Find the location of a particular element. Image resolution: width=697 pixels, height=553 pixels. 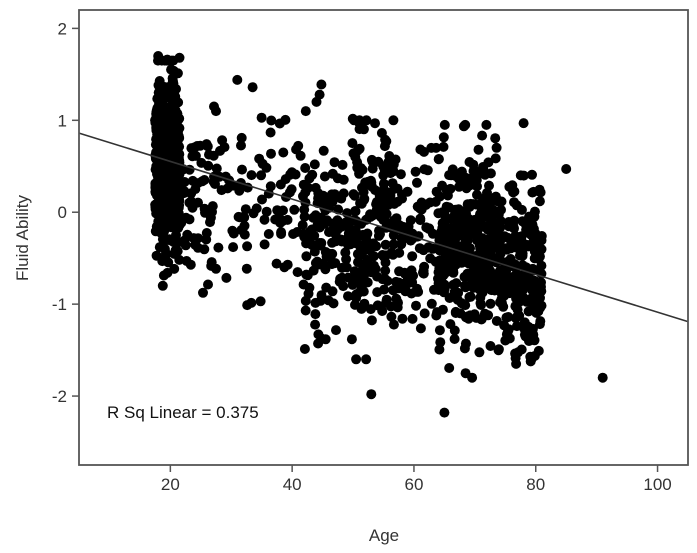

x-tick-label: 60 is located at coordinates (413, 484).